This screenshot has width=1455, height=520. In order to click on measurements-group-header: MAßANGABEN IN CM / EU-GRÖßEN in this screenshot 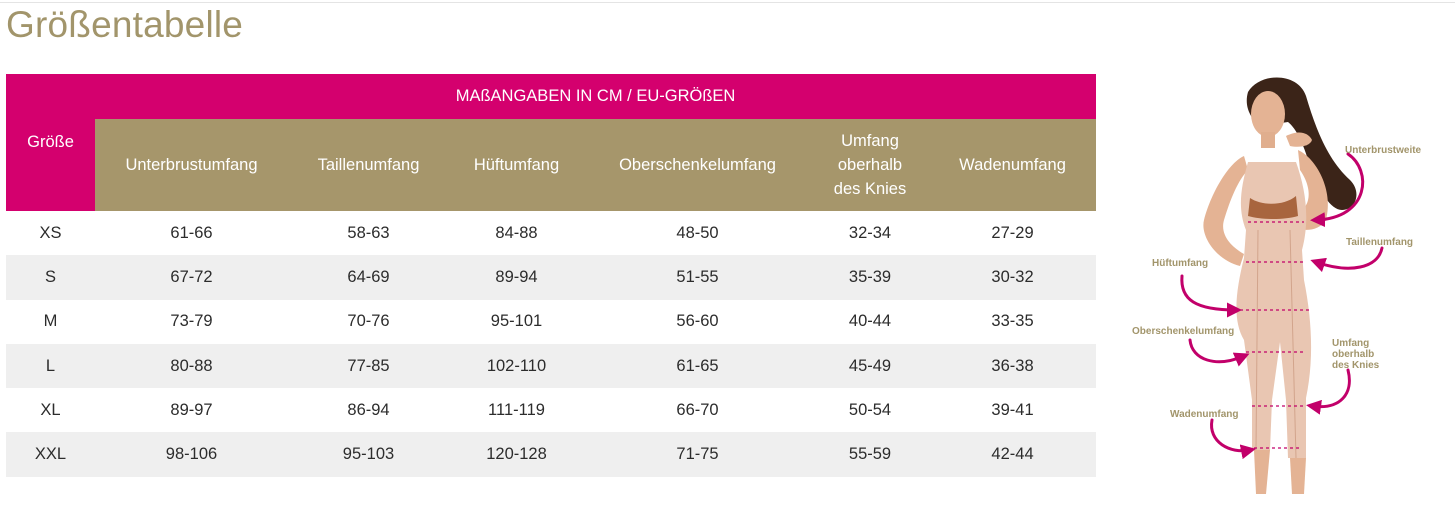, I will do `click(596, 96)`.